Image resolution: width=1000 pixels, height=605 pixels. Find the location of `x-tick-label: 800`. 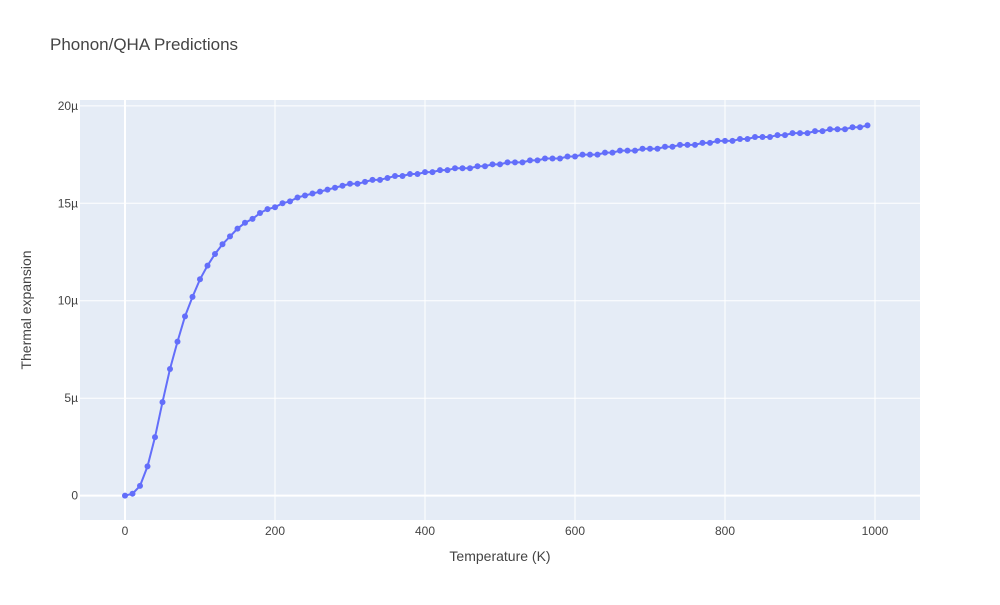

x-tick-label: 800 is located at coordinates (725, 531).